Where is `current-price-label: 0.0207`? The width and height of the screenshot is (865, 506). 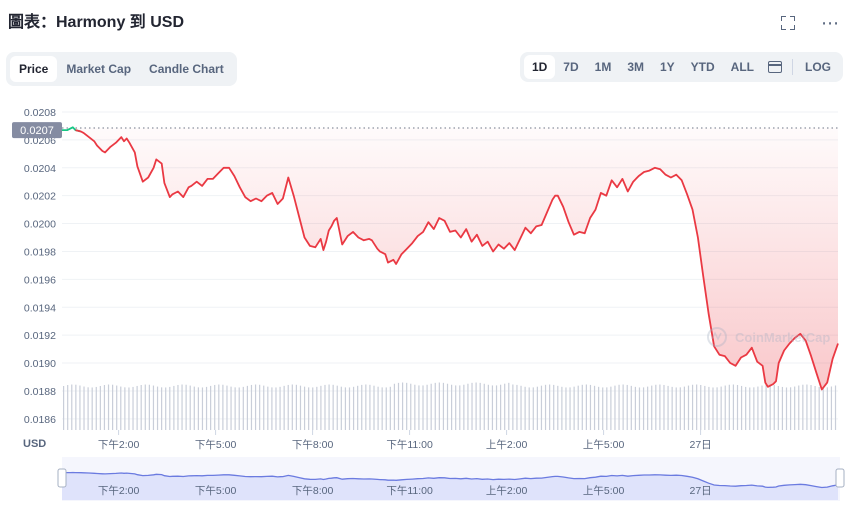
current-price-label: 0.0207 is located at coordinates (37, 131).